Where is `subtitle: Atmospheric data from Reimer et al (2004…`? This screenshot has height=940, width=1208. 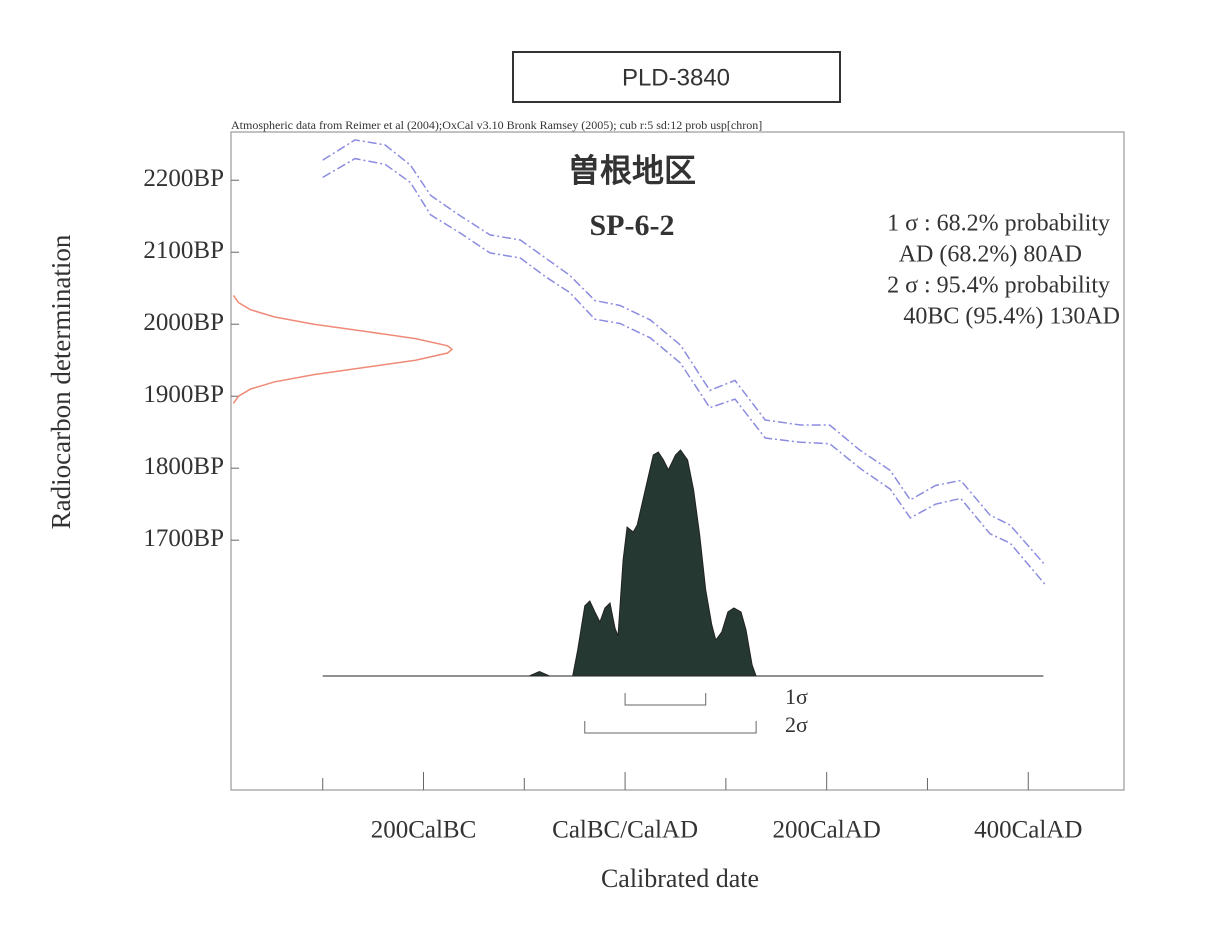 subtitle: Atmospheric data from Reimer et al (2004… is located at coordinates (496, 125).